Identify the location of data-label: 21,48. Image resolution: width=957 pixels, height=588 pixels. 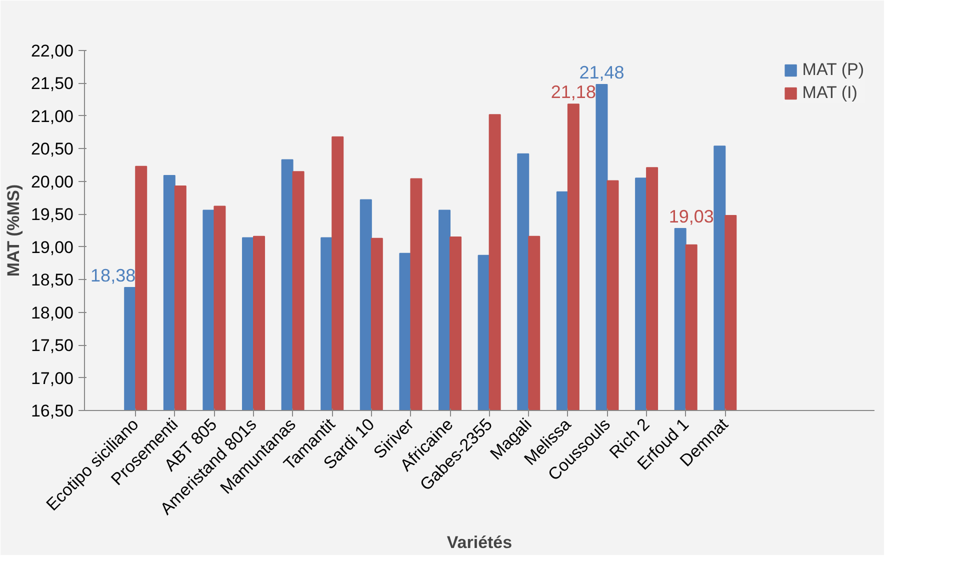
(601, 72).